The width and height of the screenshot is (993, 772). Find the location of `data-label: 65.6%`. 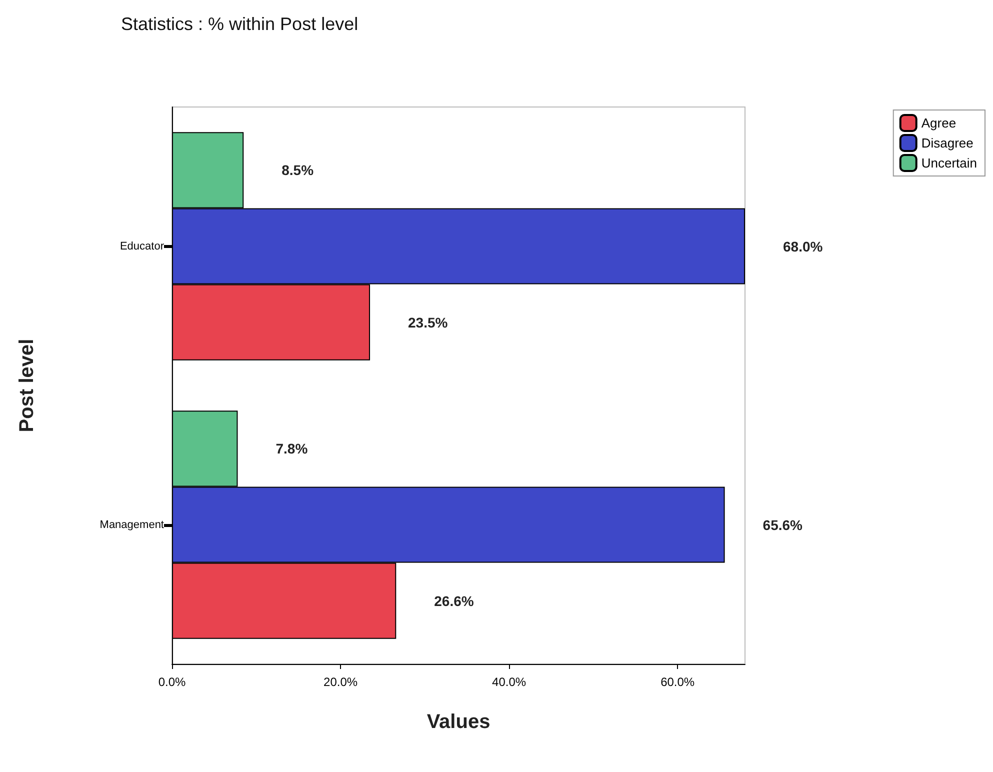

data-label: 65.6% is located at coordinates (783, 524).